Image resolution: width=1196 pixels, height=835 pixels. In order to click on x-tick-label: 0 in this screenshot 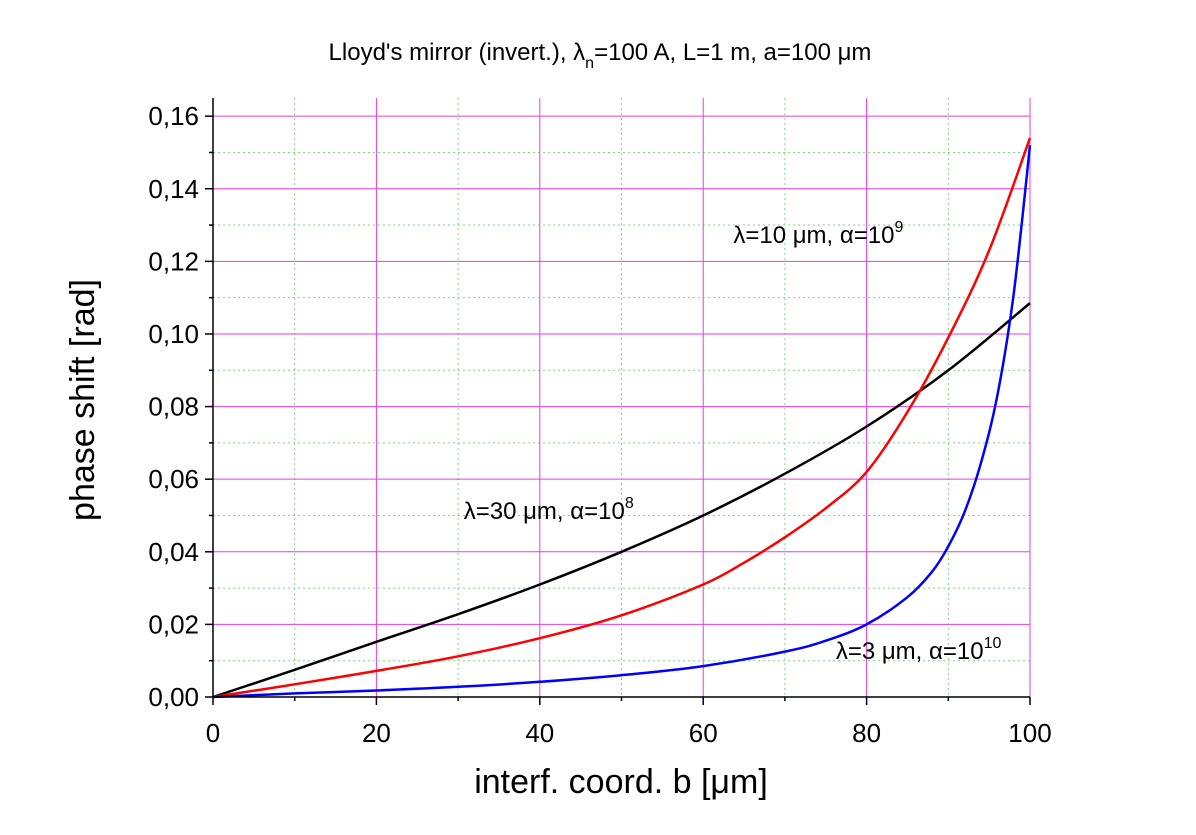, I will do `click(213, 733)`.